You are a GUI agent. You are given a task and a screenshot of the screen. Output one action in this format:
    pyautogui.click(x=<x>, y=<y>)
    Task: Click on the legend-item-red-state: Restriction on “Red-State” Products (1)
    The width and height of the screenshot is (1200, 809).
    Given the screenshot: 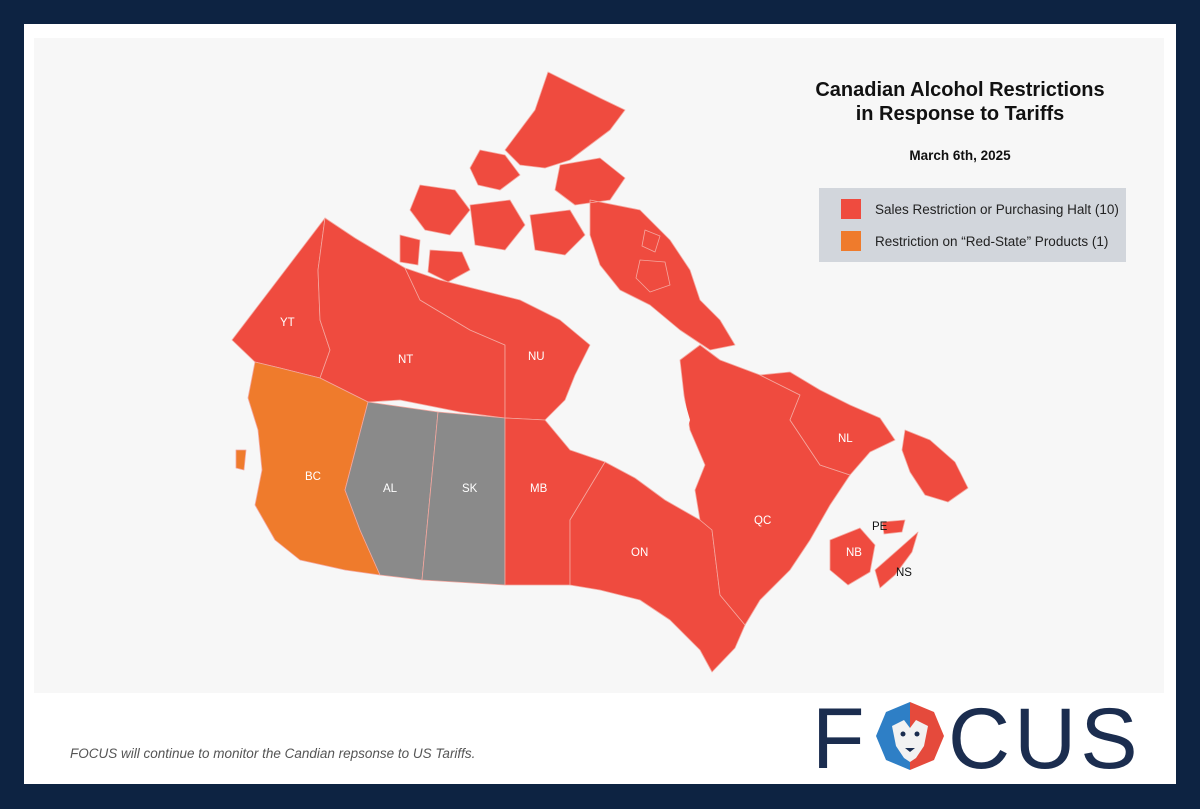 What is the action you would take?
    pyautogui.click(x=974, y=241)
    